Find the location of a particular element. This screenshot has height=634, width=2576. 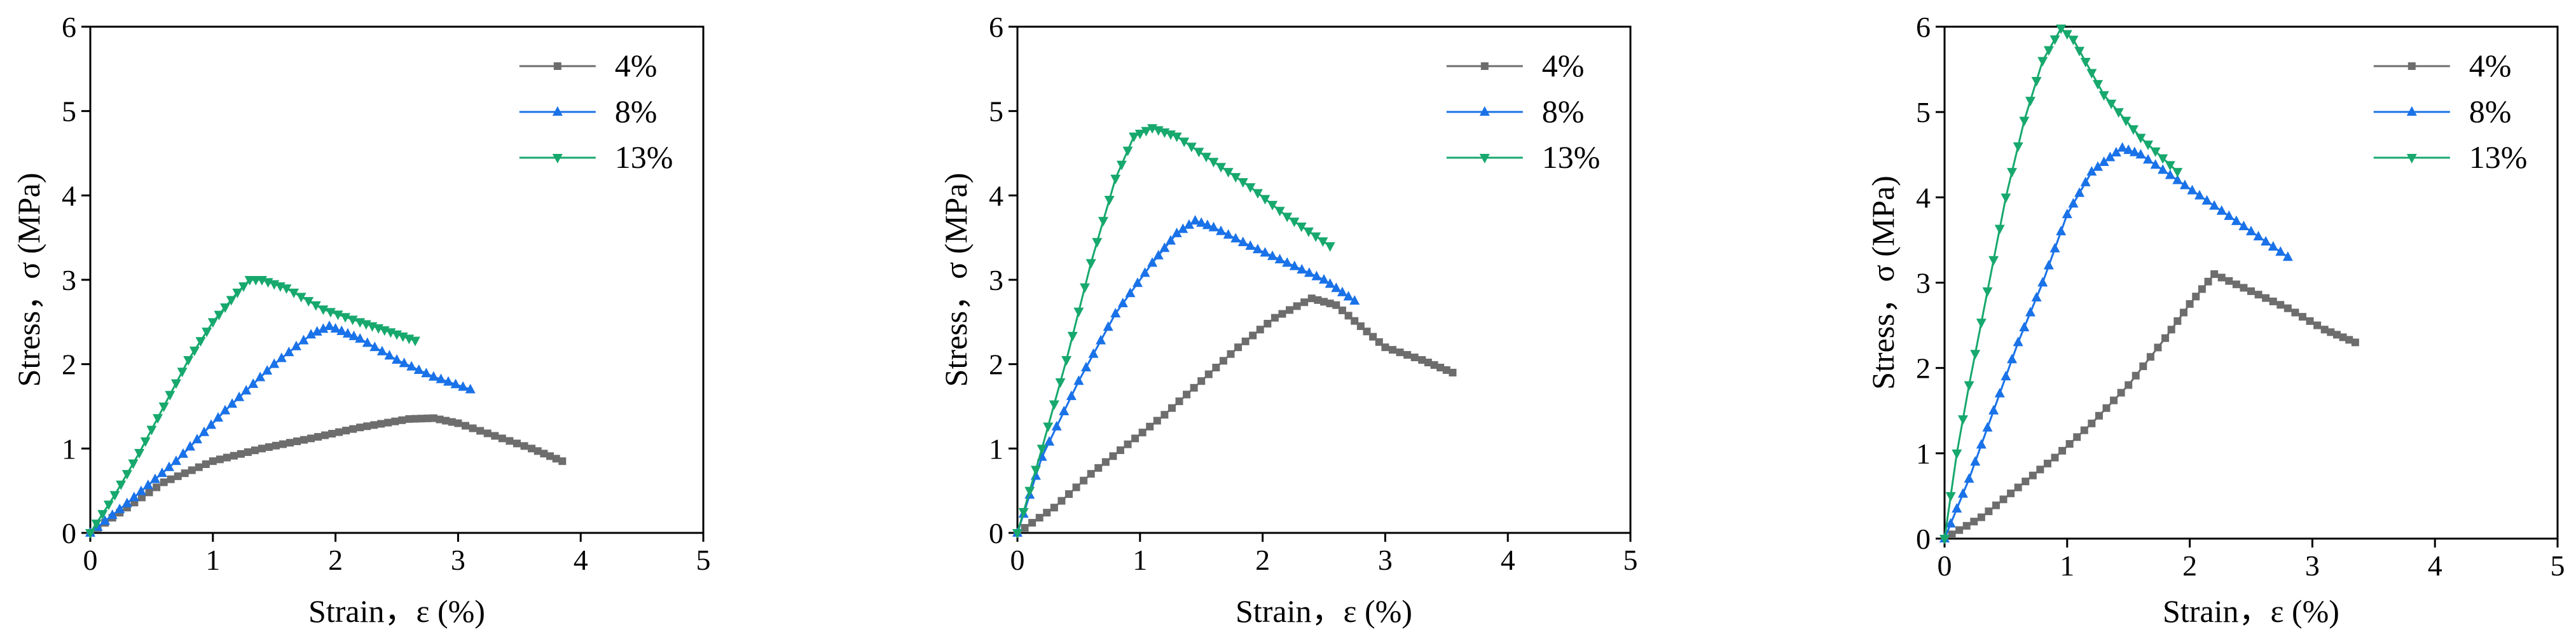

x-tick-label: 0 is located at coordinates (1945, 565).